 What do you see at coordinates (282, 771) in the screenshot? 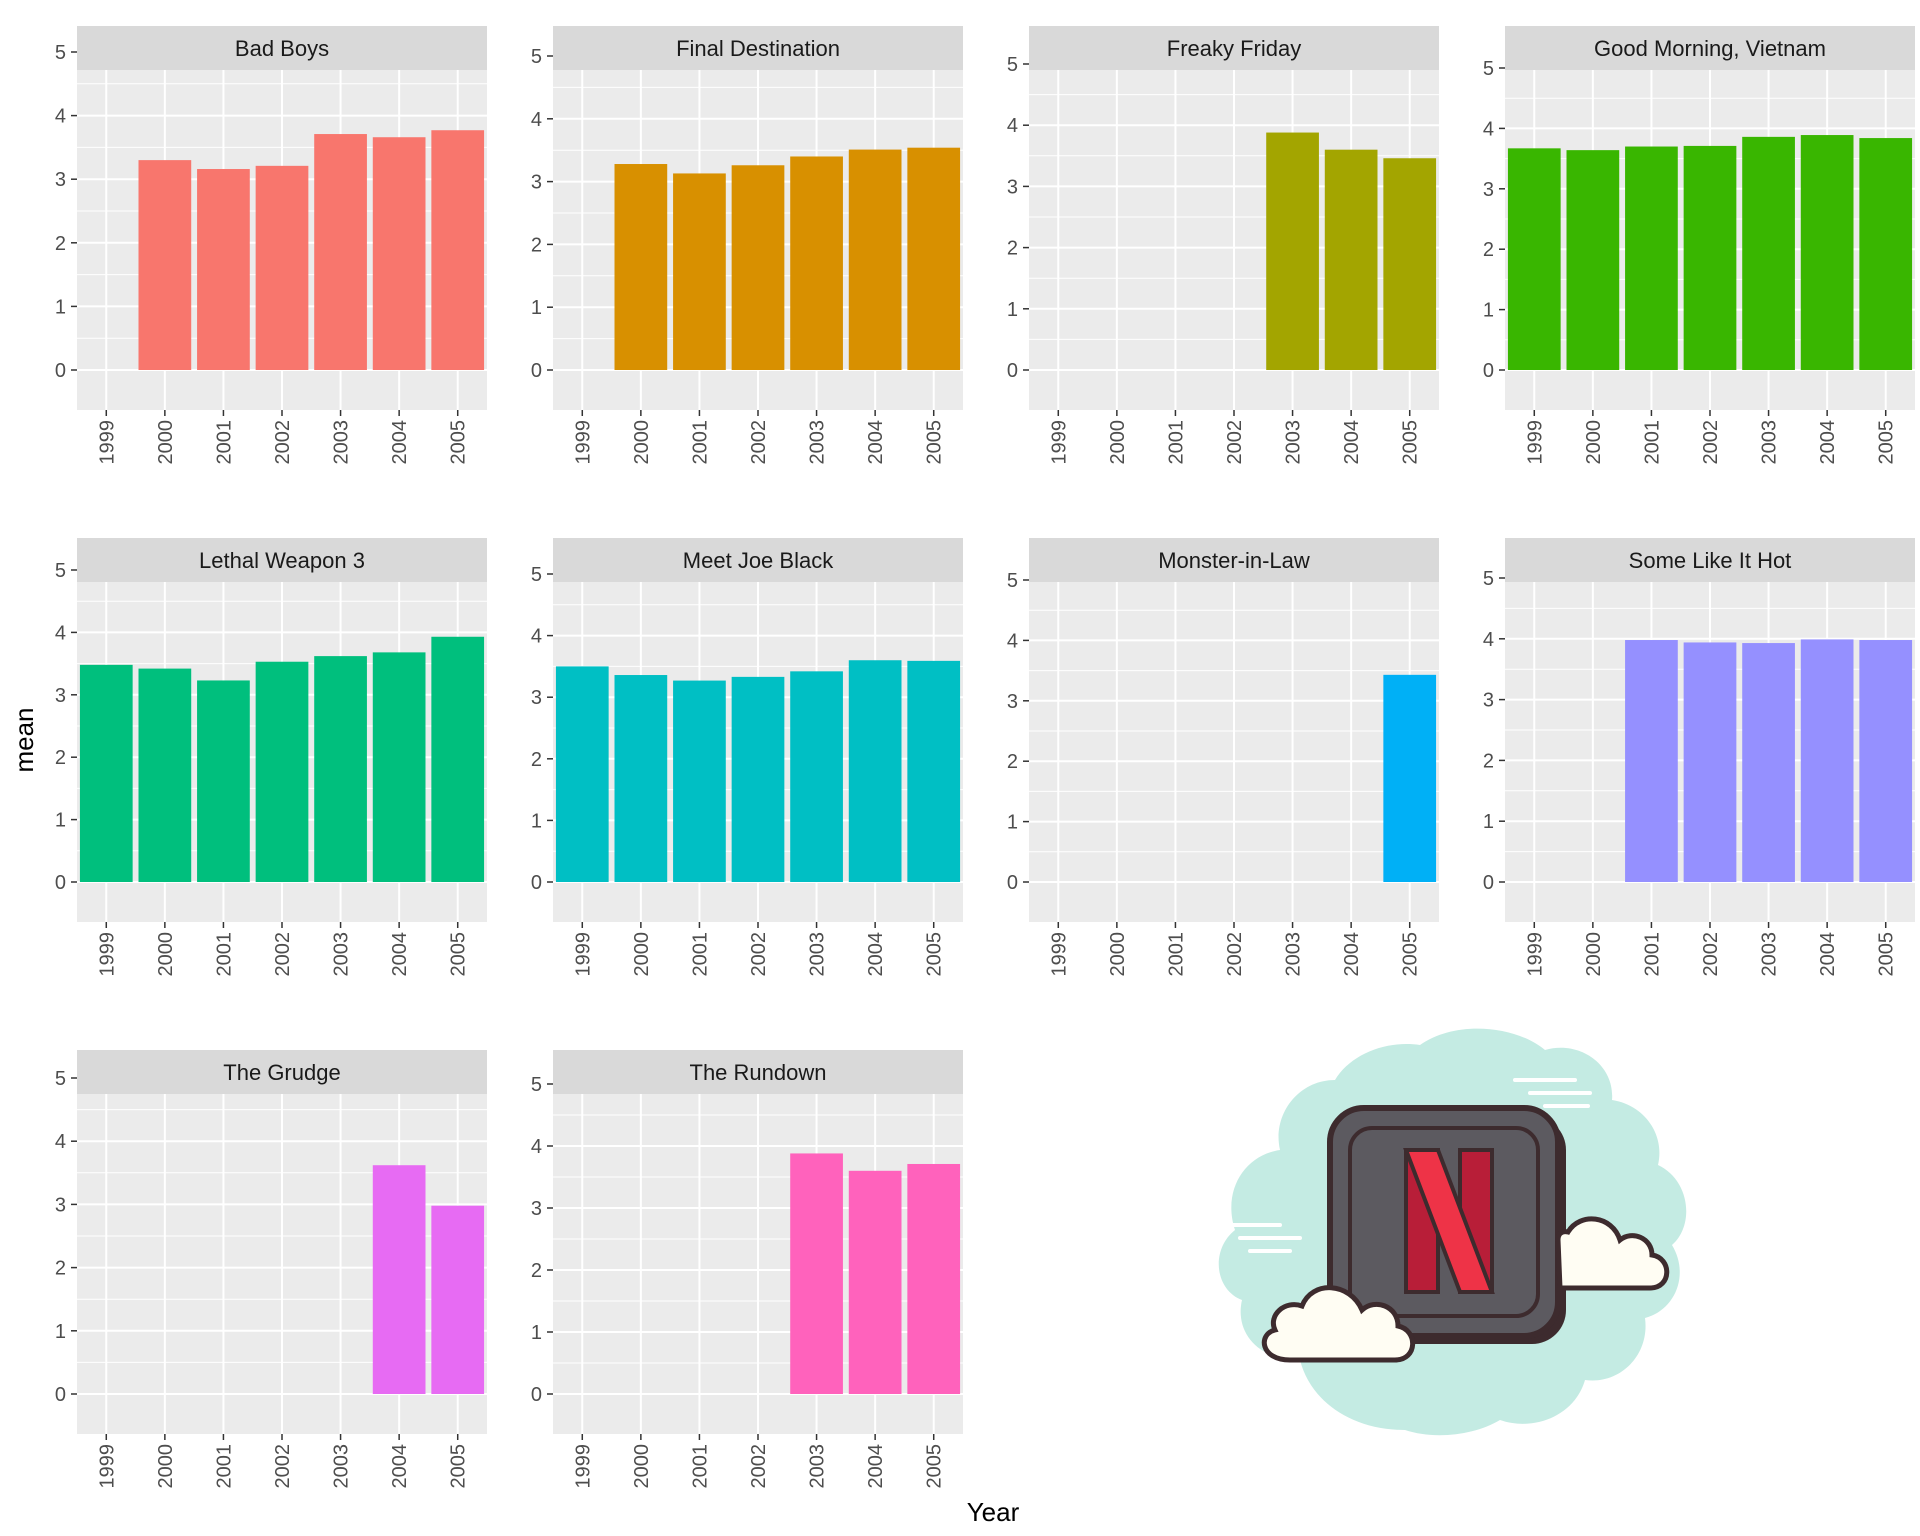
I see `bar-2002` at bounding box center [282, 771].